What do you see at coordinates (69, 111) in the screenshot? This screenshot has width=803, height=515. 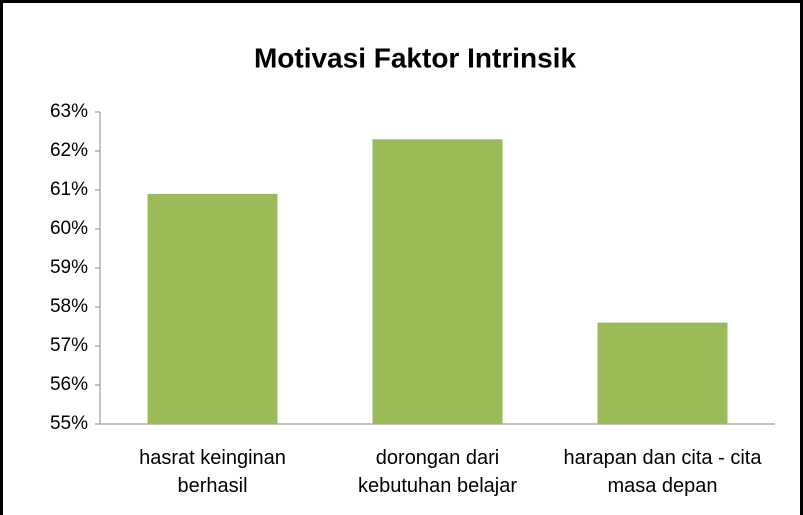 I see `y-tick-label: 63%` at bounding box center [69, 111].